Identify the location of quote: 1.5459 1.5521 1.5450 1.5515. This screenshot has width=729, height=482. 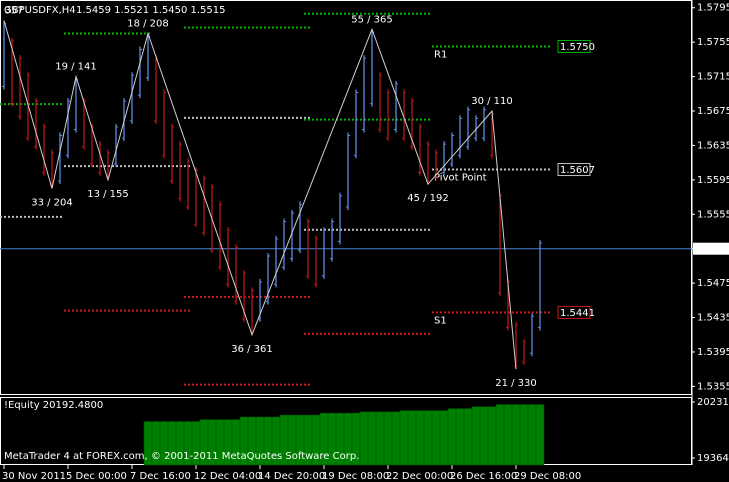
(151, 10).